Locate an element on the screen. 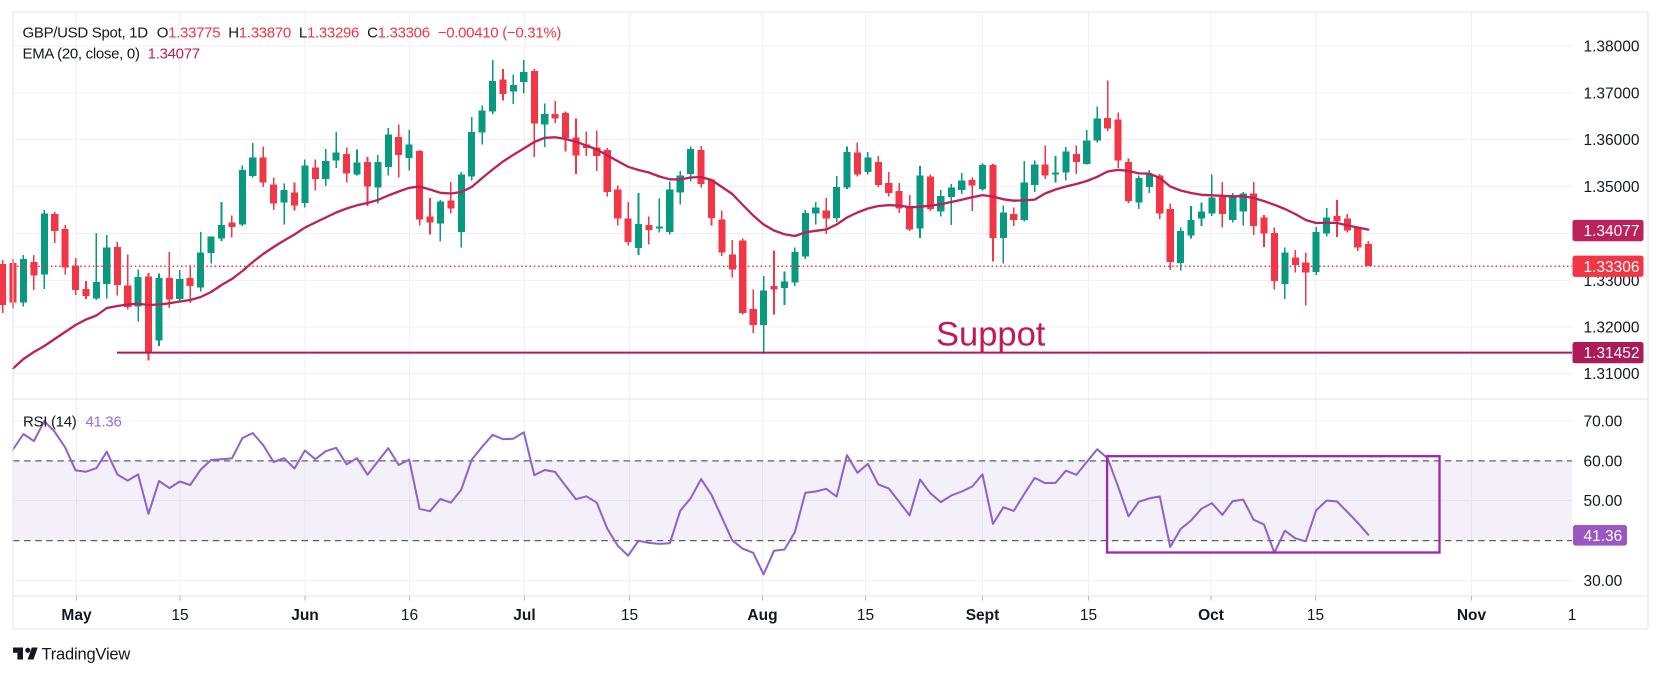  svg-text: Nov is located at coordinates (1472, 615).